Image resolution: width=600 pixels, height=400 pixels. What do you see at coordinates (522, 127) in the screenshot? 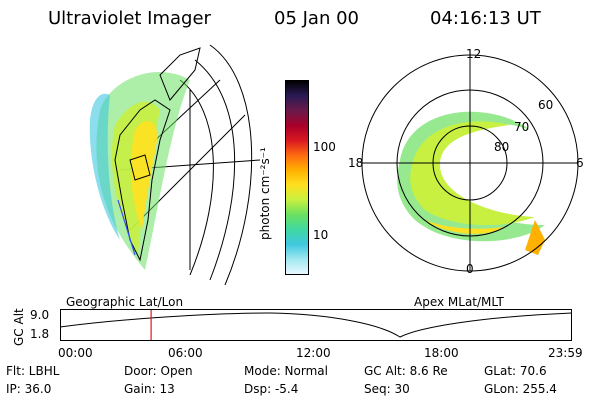
I see `mlat-label-70: 70` at bounding box center [522, 127].